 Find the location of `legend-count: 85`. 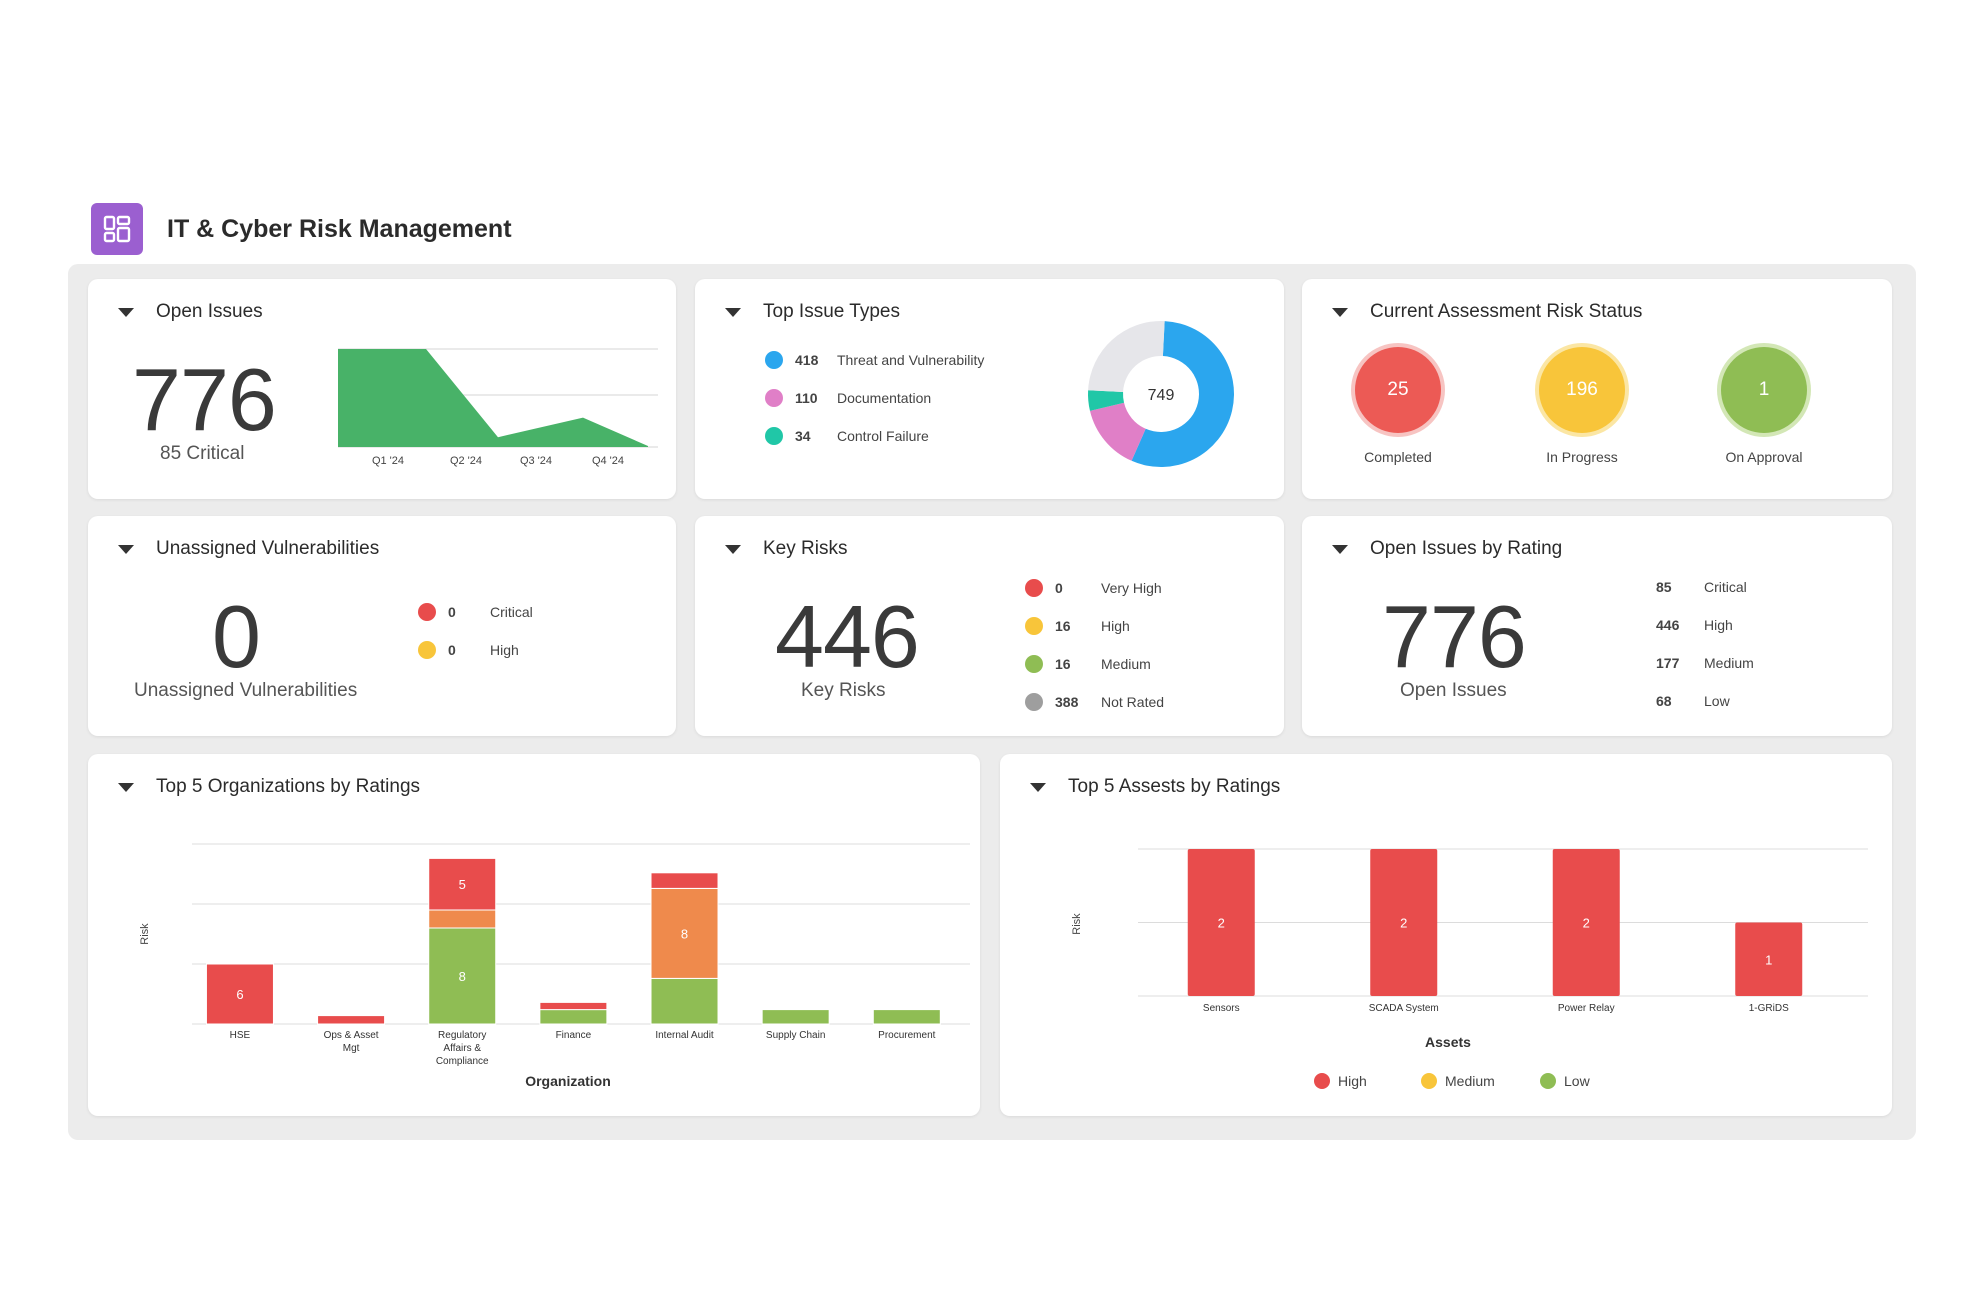

legend-count: 85 is located at coordinates (1664, 587).